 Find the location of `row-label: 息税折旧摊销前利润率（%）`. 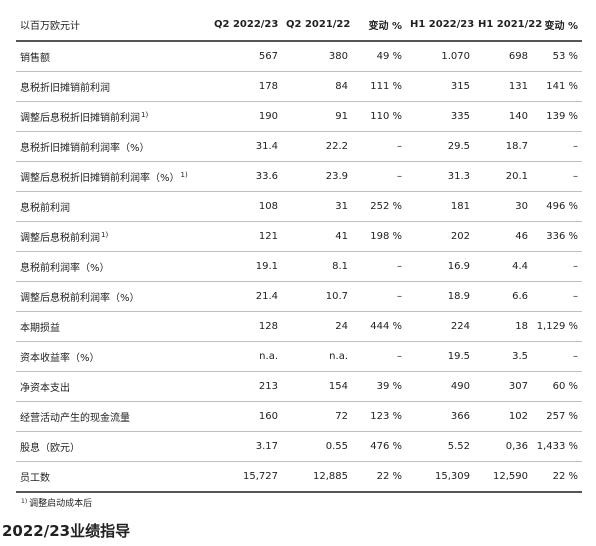

row-label: 息税折旧摊销前利润率（%） is located at coordinates (113, 147).